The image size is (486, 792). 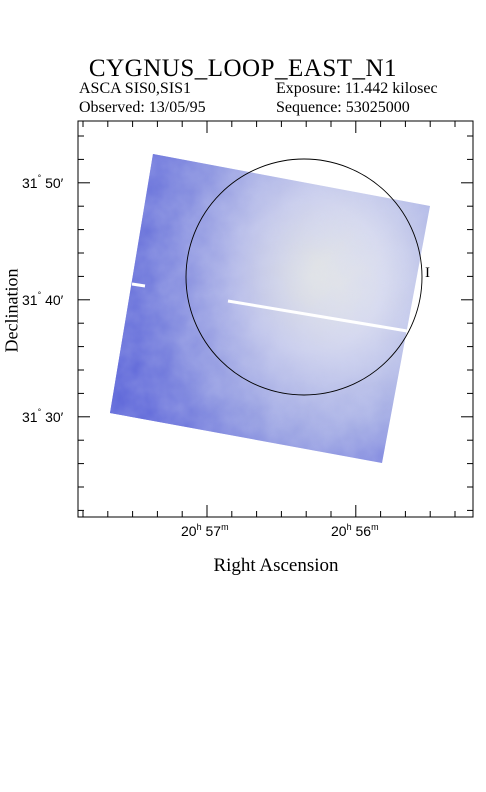 What do you see at coordinates (357, 88) in the screenshot?
I see `exposure-text: Exposure: 11.442 kilosec` at bounding box center [357, 88].